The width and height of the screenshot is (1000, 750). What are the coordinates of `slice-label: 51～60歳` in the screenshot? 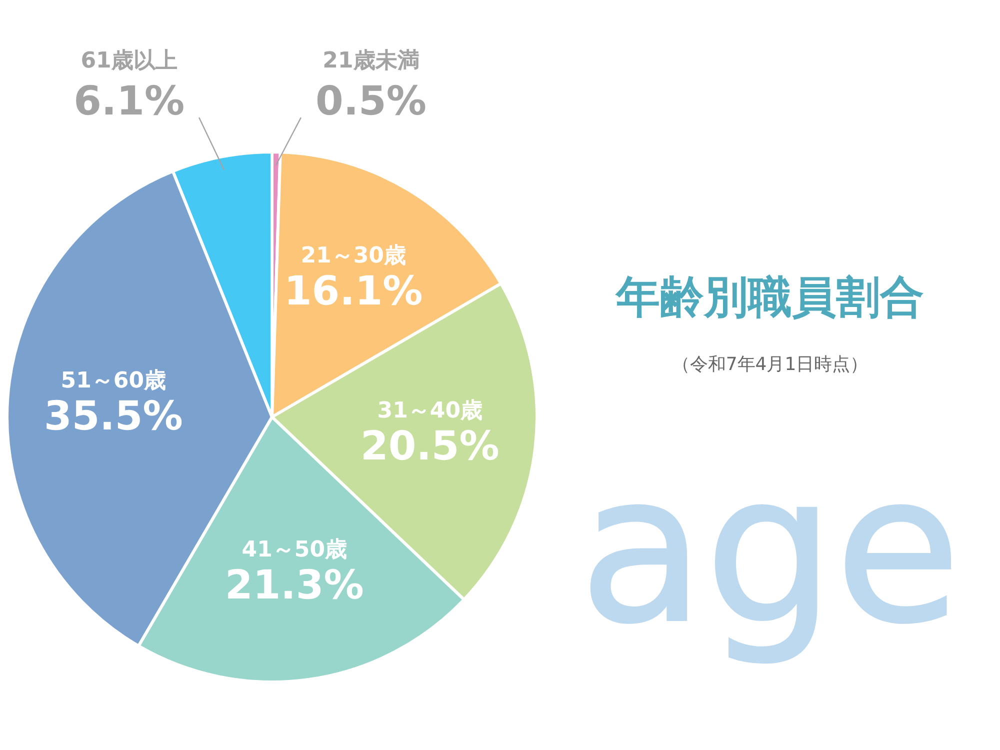 It's located at (113, 381).